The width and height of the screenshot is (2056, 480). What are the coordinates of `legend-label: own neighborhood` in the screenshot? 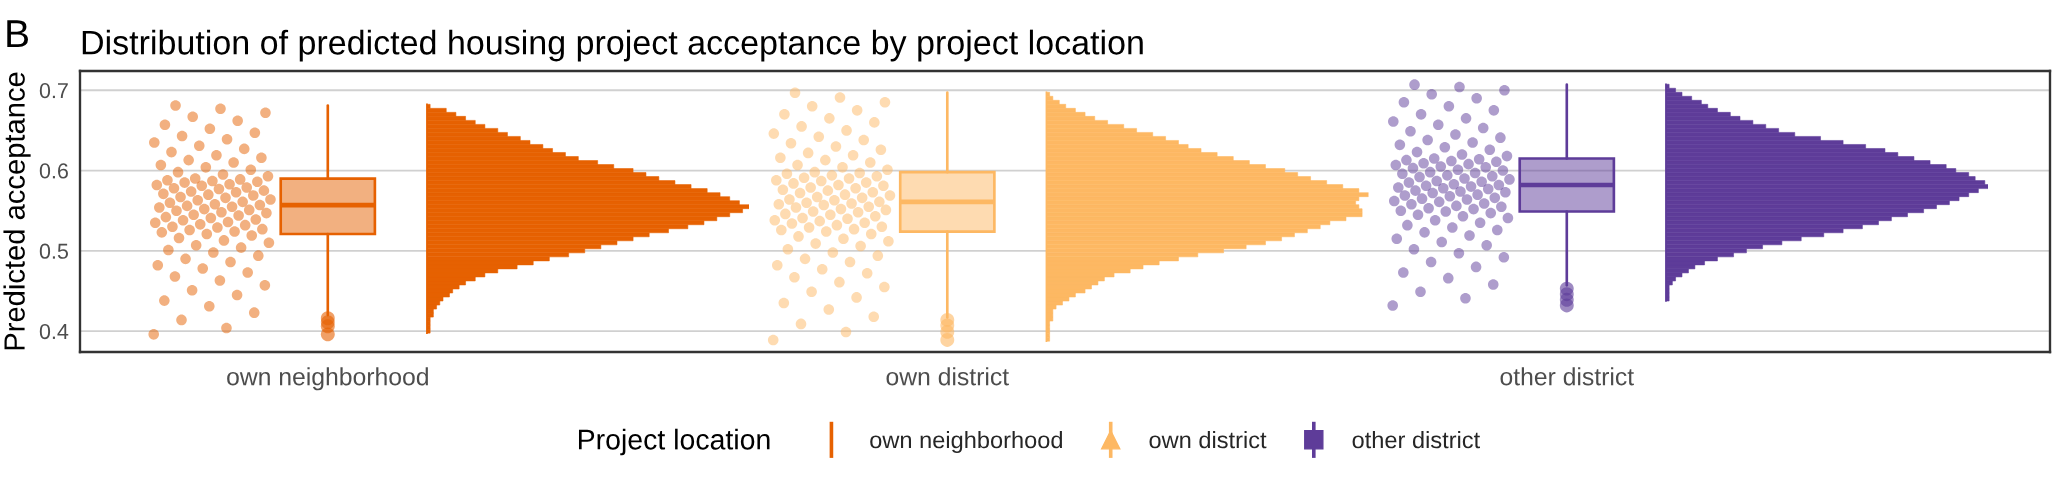 It's located at (966, 442).